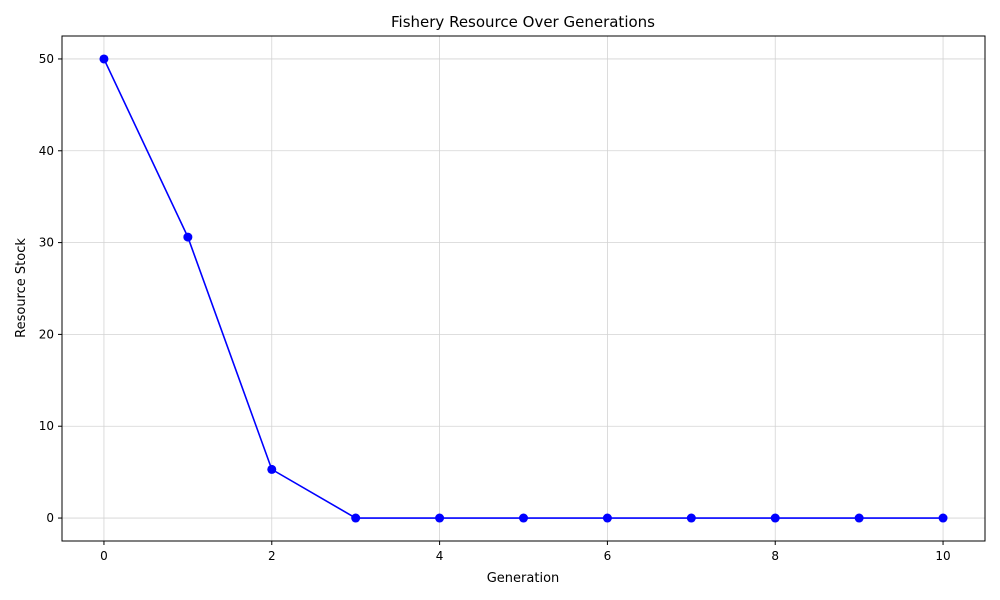  What do you see at coordinates (46, 151) in the screenshot?
I see `y-tick-label: 40` at bounding box center [46, 151].